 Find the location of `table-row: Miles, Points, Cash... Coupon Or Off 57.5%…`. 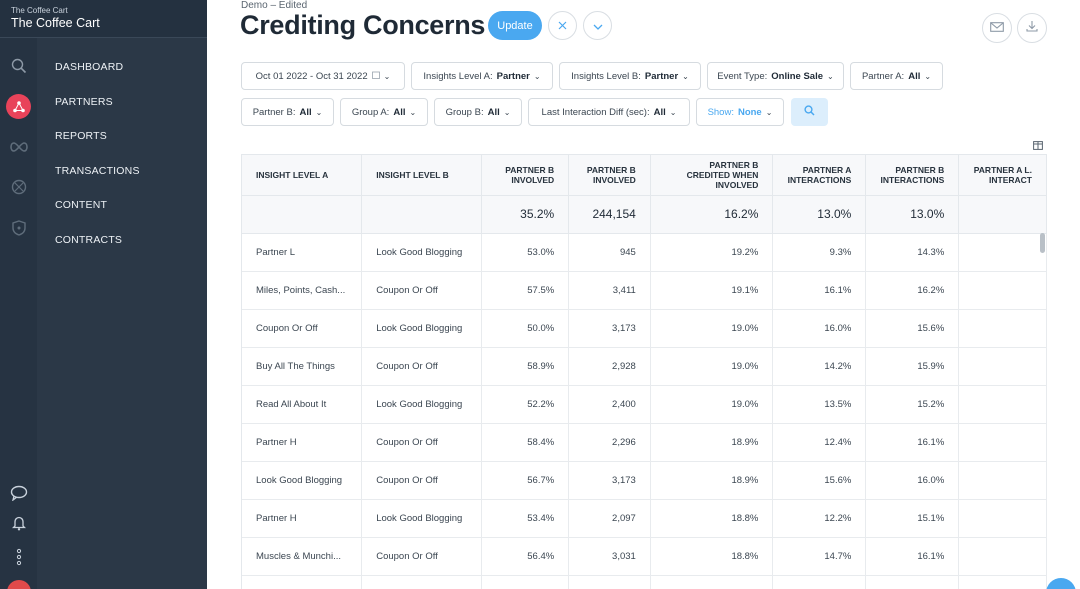

table-row: Miles, Points, Cash... Coupon Or Off 57.5%… is located at coordinates (644, 290).